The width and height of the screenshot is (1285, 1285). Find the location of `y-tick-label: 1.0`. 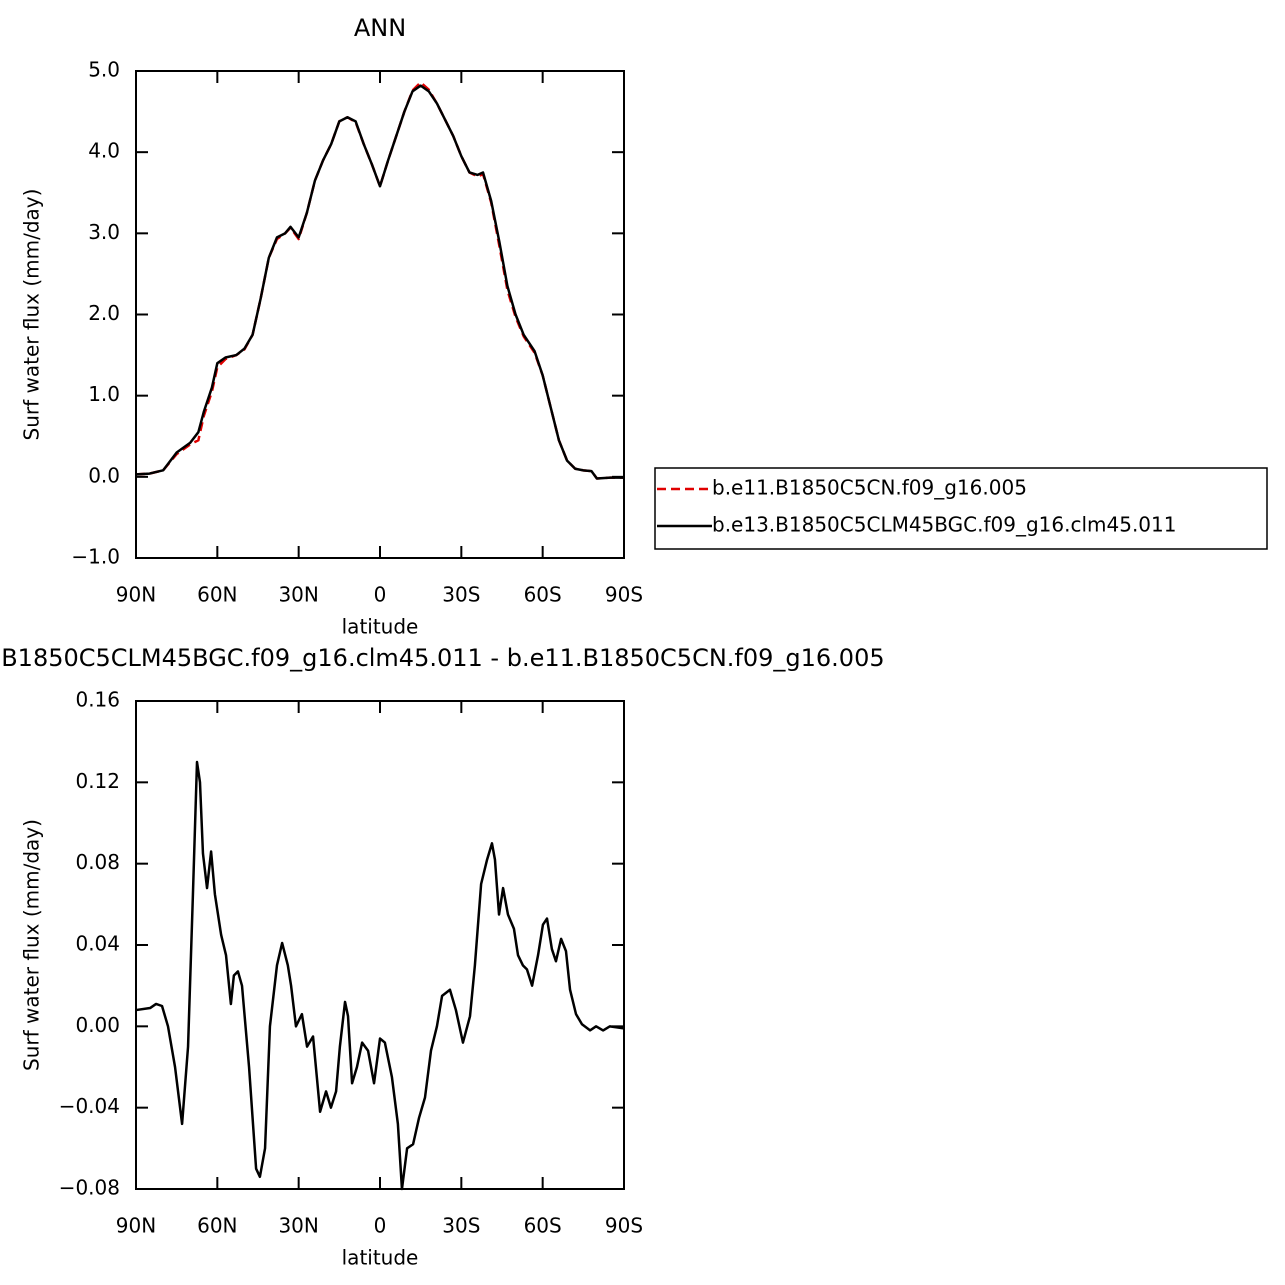

y-tick-label: 1.0 is located at coordinates (104, 394).